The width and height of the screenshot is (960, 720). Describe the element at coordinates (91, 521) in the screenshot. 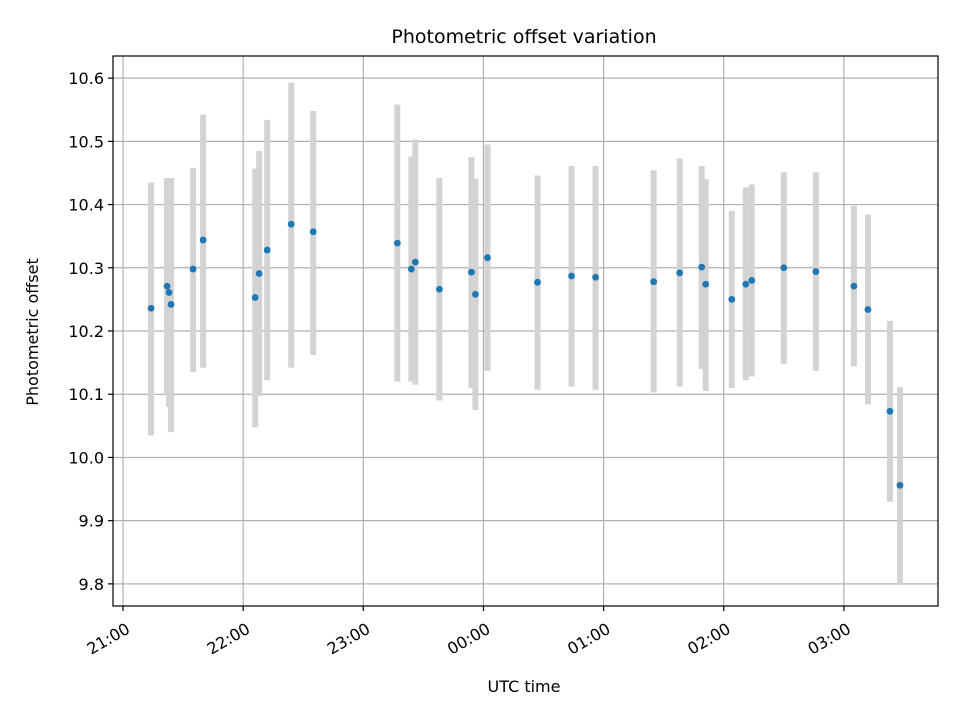

I see `y-tick-label: 9.9` at that location.